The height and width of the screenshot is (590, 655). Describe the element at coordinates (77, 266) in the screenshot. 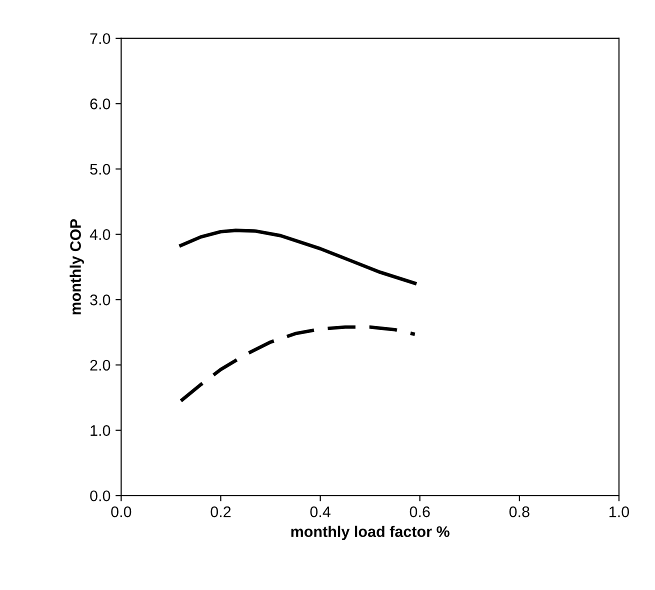

I see `y-axis-title: monthly COP` at that location.